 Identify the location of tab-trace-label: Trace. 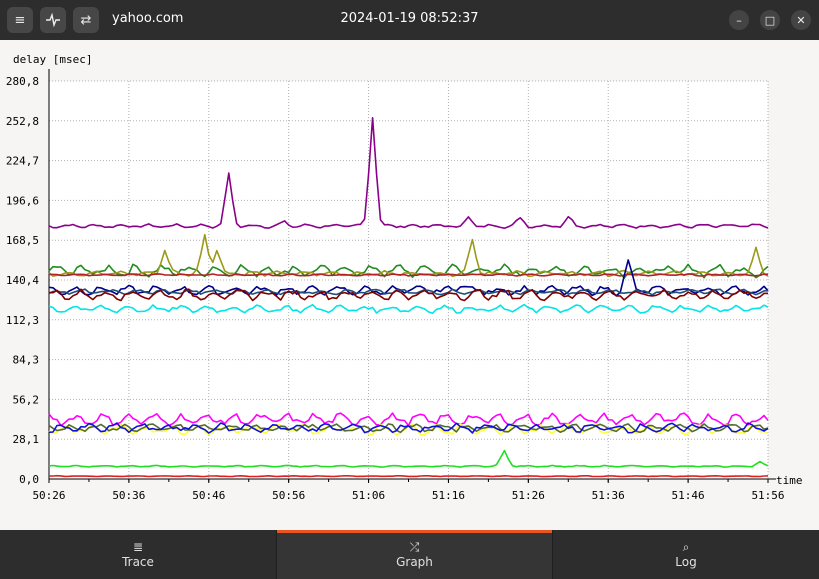
(138, 562).